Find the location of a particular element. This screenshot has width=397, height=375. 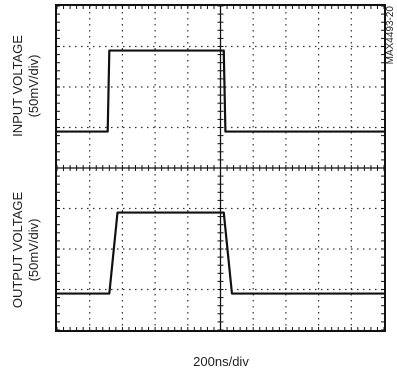

figure-id: MAX4493-20 is located at coordinates (390, 35).